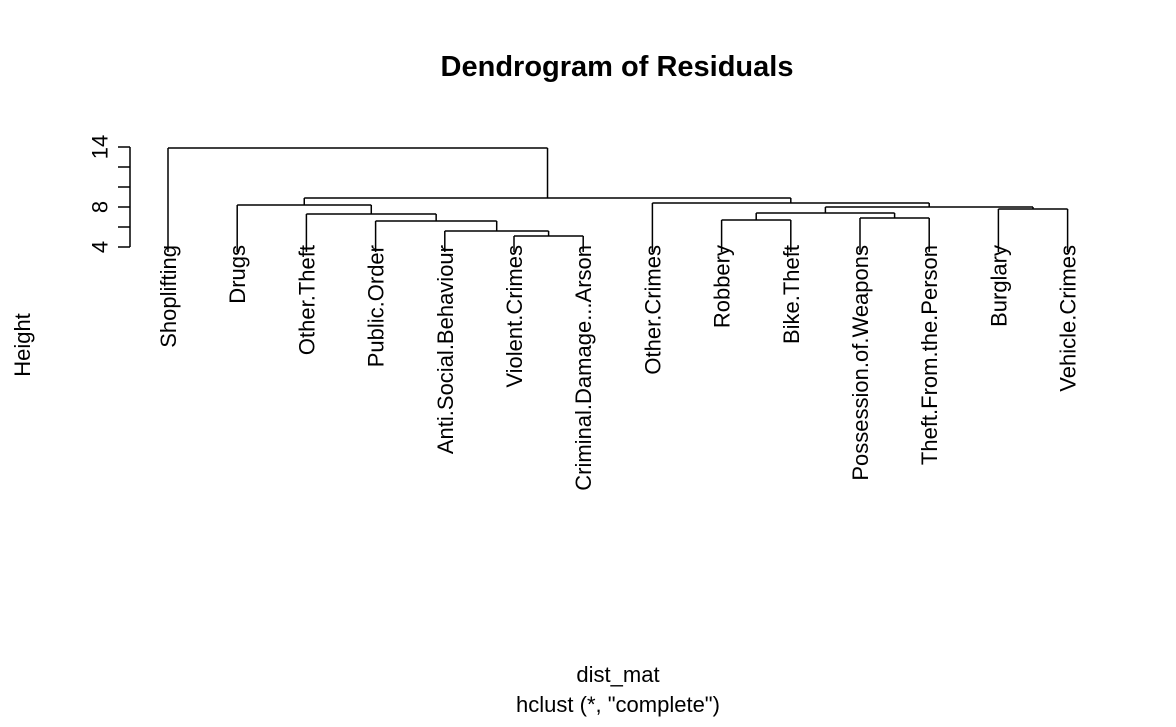 This screenshot has height=727, width=1176. Describe the element at coordinates (100, 207) in the screenshot. I see `y-tick-label: 8` at that location.